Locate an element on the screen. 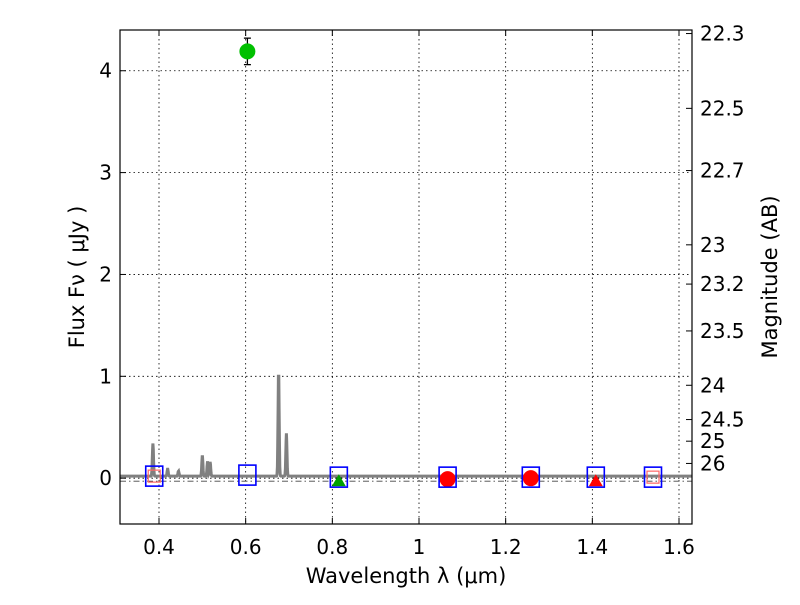  y-tick-label: 2 is located at coordinates (105, 274).